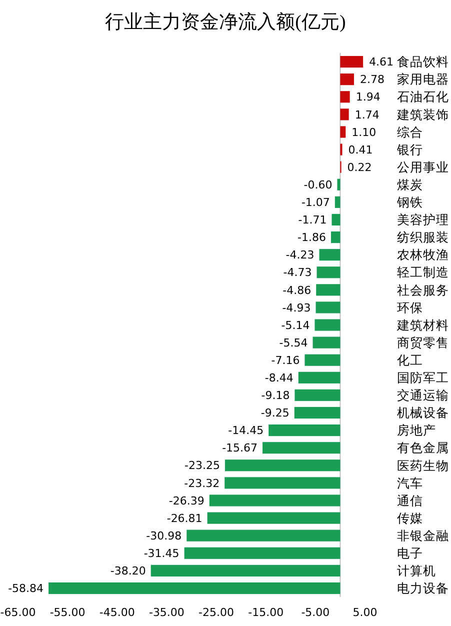 The height and width of the screenshot is (626, 451). I want to click on data-label: -30.98, so click(164, 535).